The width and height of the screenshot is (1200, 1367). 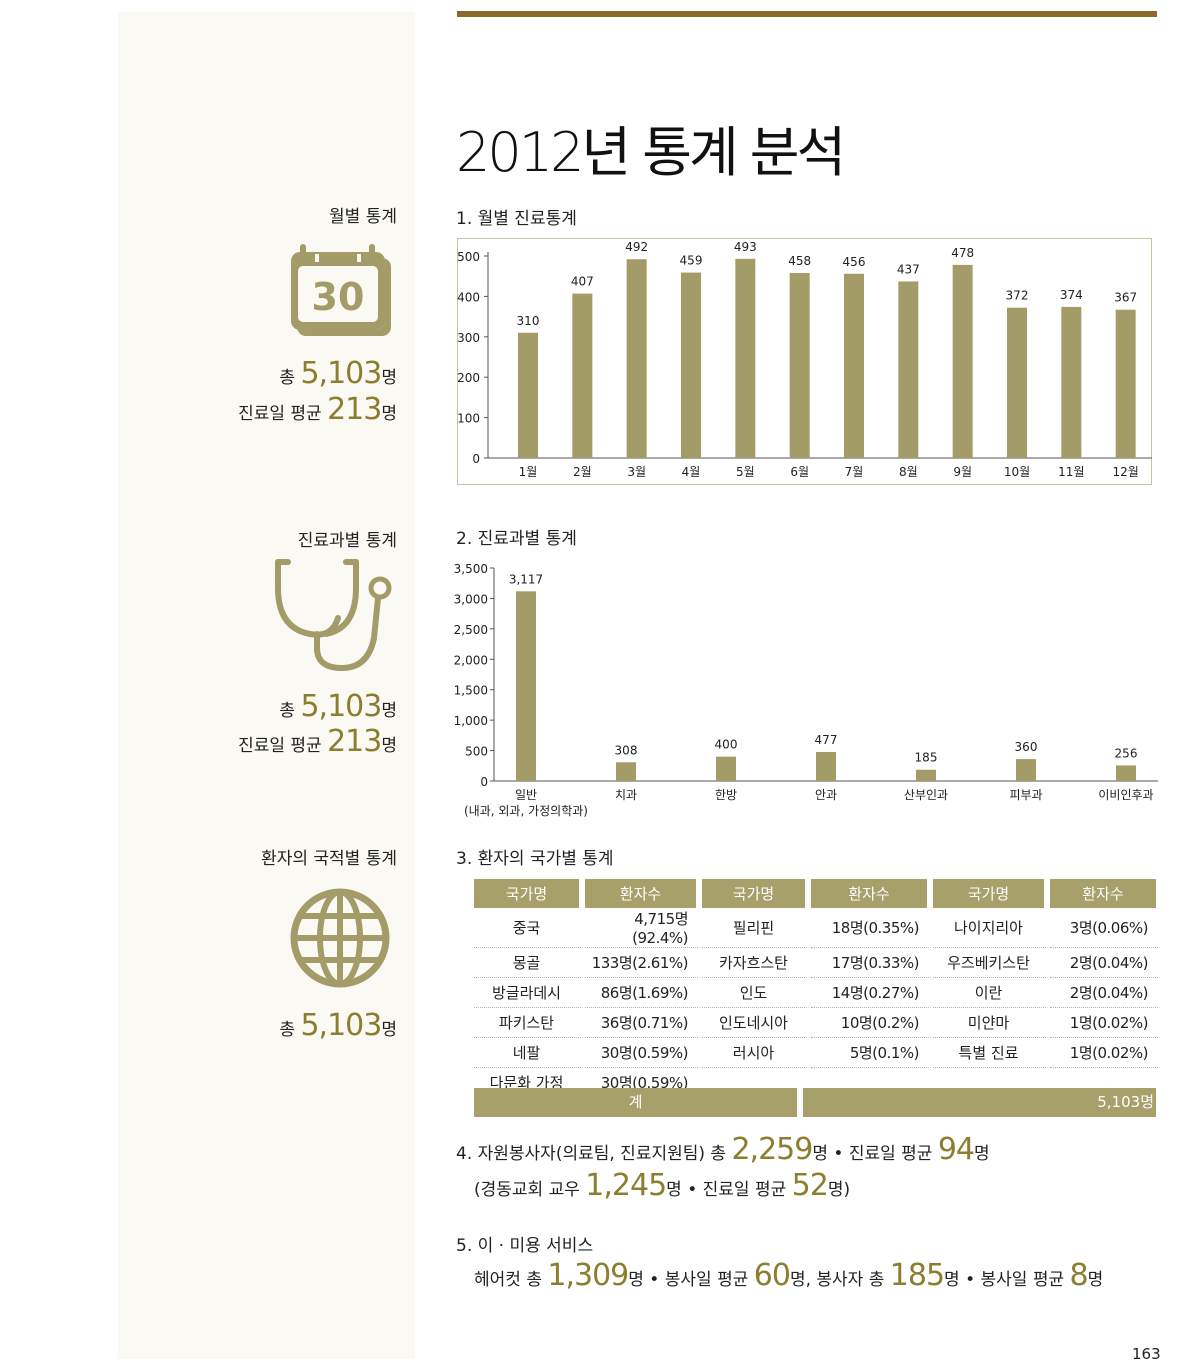 What do you see at coordinates (529, 993) in the screenshot?
I see `country-cell: 방글라데시` at bounding box center [529, 993].